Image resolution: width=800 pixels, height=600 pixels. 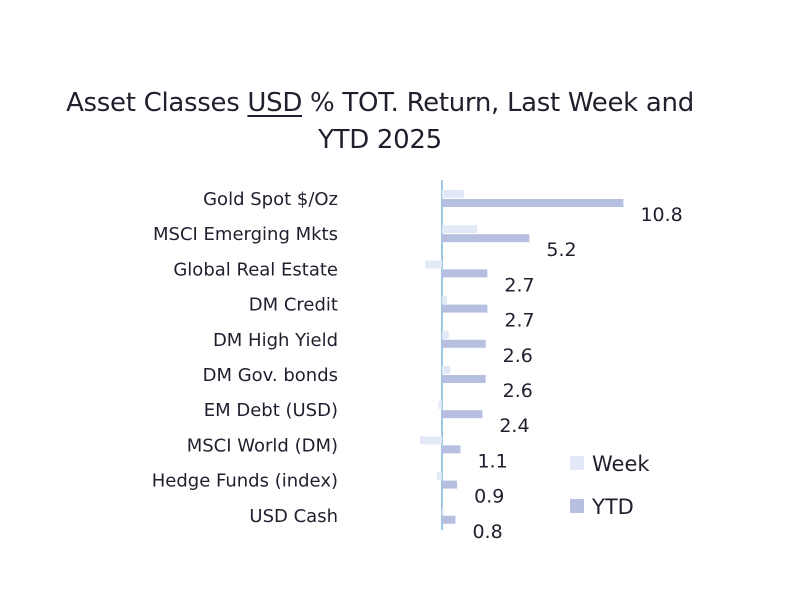 I want to click on ytd-value-label: 0.8, so click(x=487, y=532).